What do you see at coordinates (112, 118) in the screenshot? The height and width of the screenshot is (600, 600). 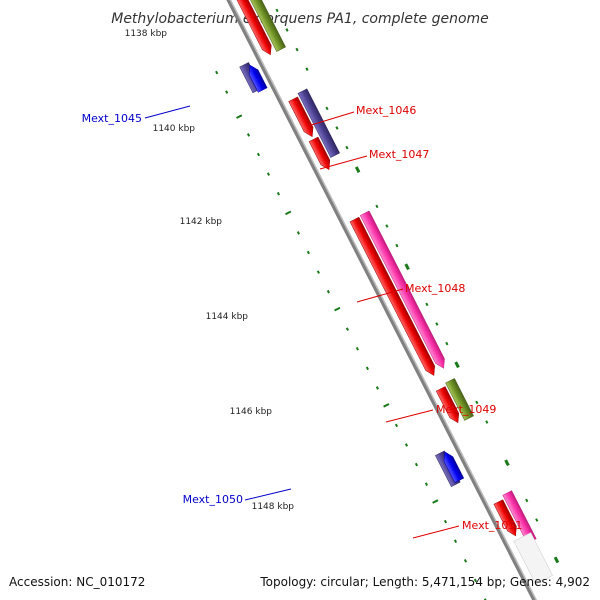 I see `gene-label-text: Mext_1045` at bounding box center [112, 118].